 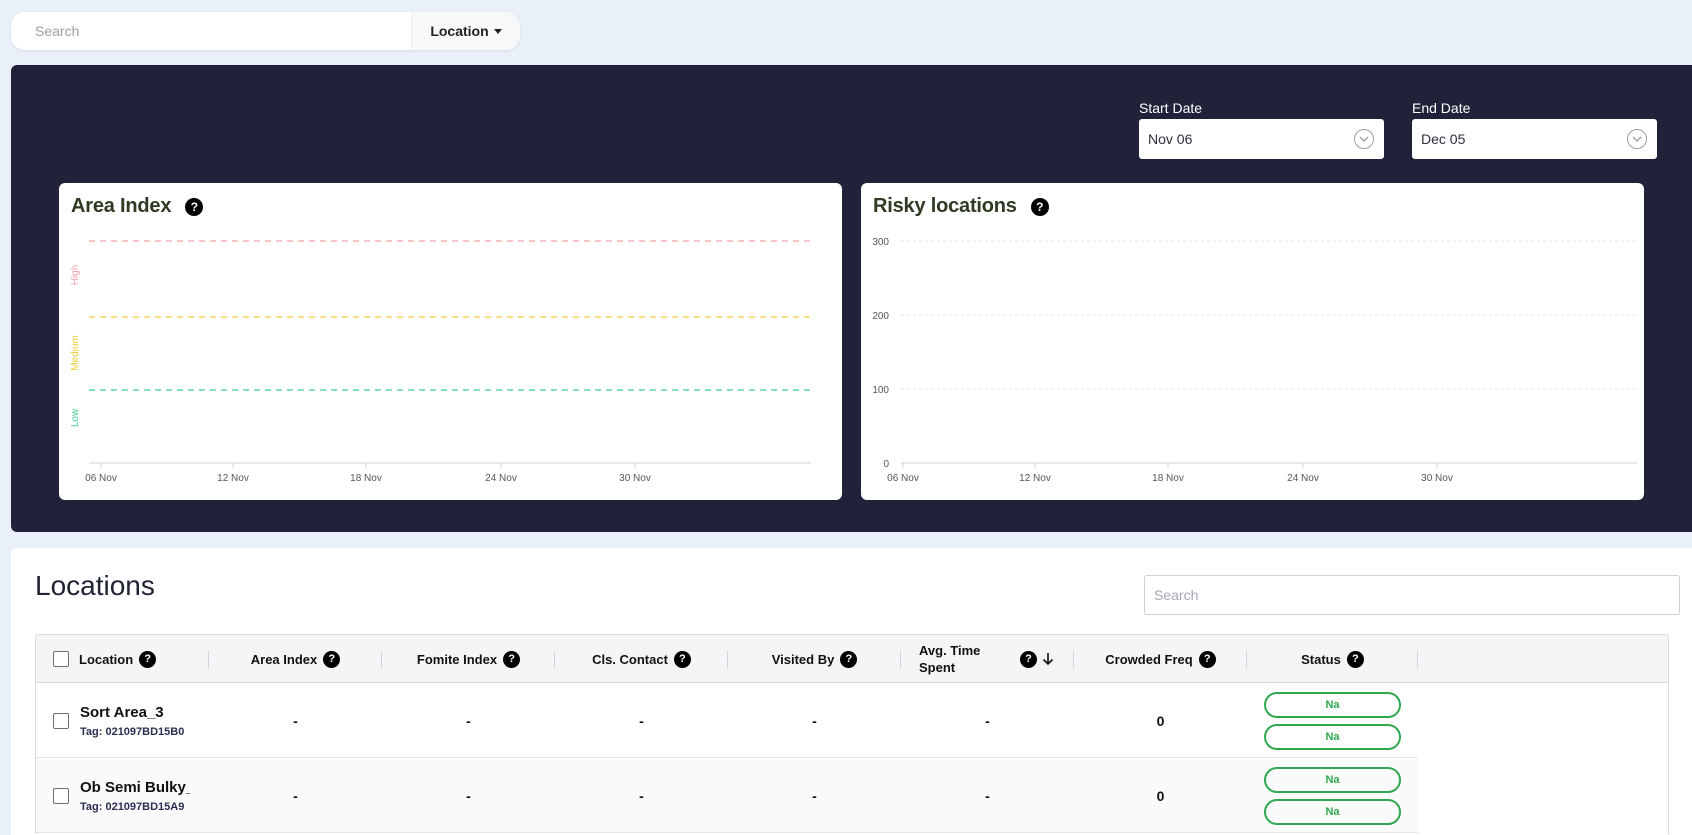 What do you see at coordinates (75, 417) in the screenshot?
I see `y-band-label: Low` at bounding box center [75, 417].